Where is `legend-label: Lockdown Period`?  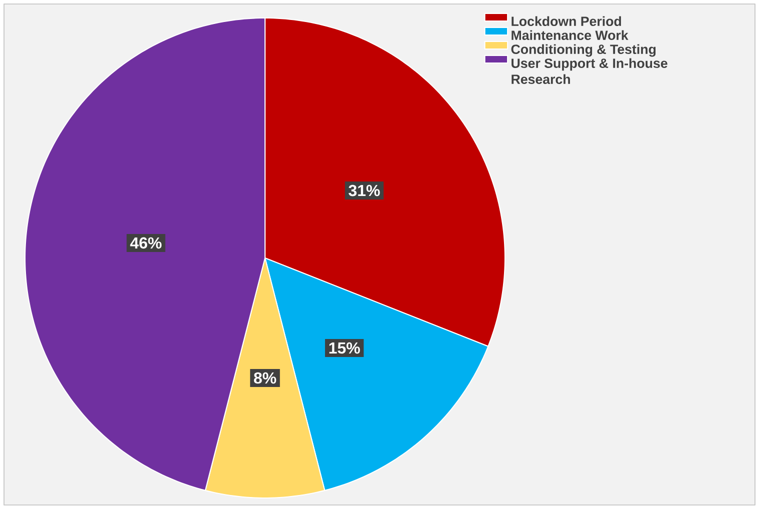 legend-label: Lockdown Period is located at coordinates (567, 21).